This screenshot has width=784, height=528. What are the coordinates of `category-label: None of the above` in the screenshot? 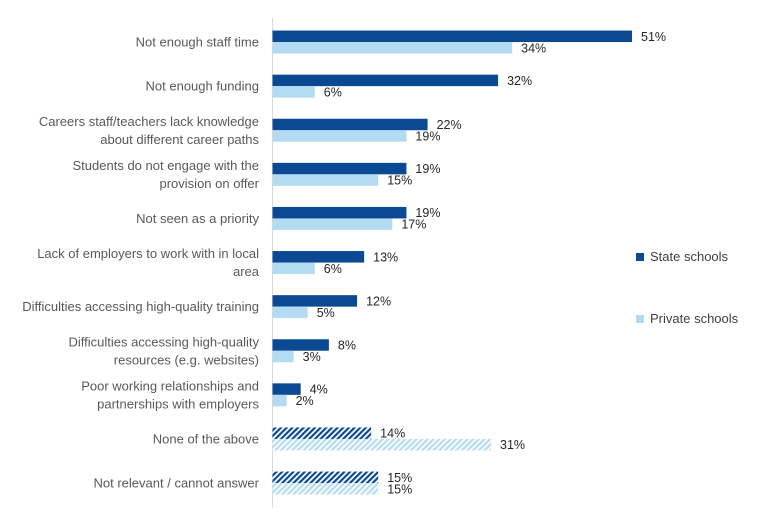 It's located at (206, 438).